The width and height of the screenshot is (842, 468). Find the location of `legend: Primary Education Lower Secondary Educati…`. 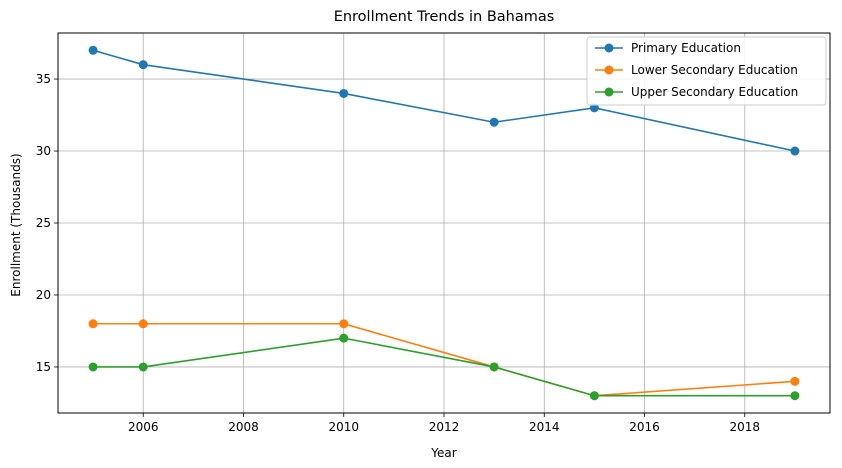

legend: Primary Education Lower Secondary Educati… is located at coordinates (706, 71).